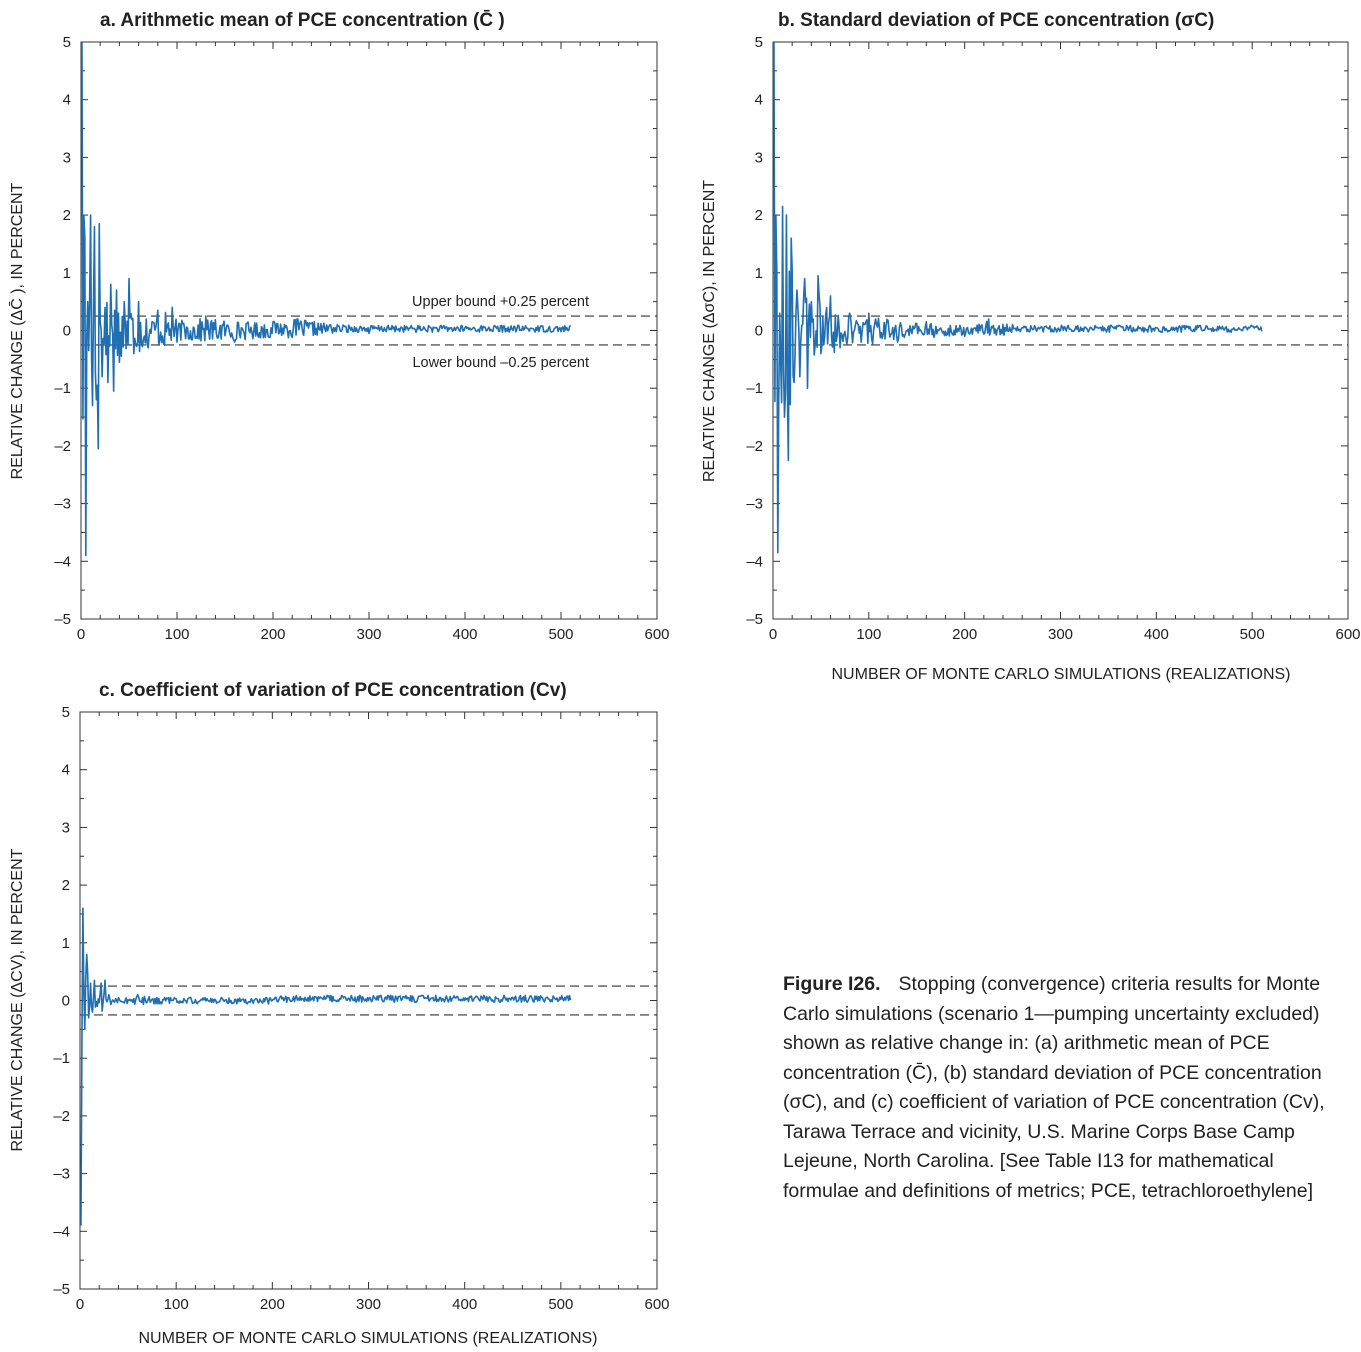 The width and height of the screenshot is (1361, 1352). What do you see at coordinates (500, 363) in the screenshot?
I see `lower-bound-annotation: Lower bound –0.25 percent` at bounding box center [500, 363].